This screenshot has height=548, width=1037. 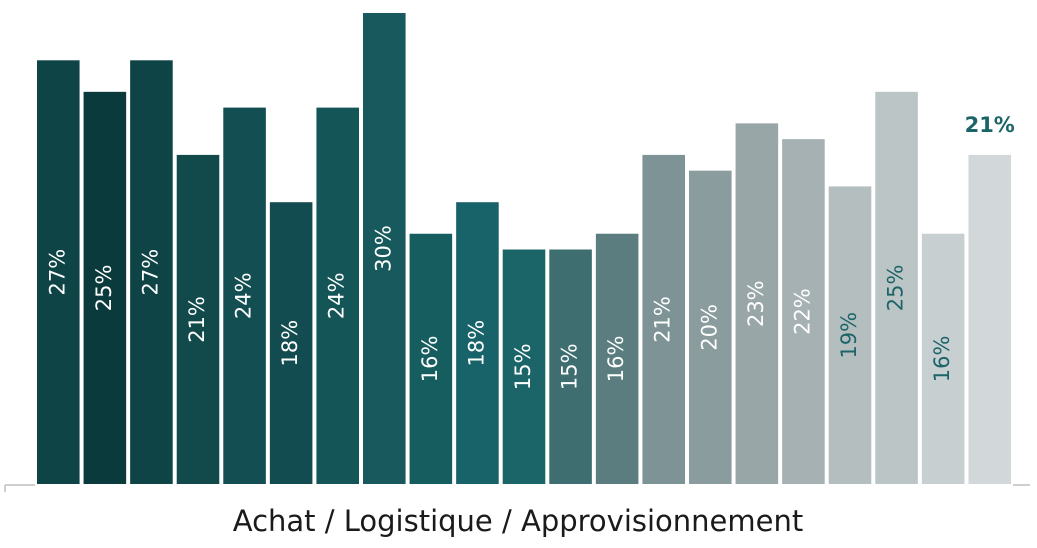 I want to click on x-axis-title: Achat / Logistique / Approvisionnement, so click(x=518, y=521).